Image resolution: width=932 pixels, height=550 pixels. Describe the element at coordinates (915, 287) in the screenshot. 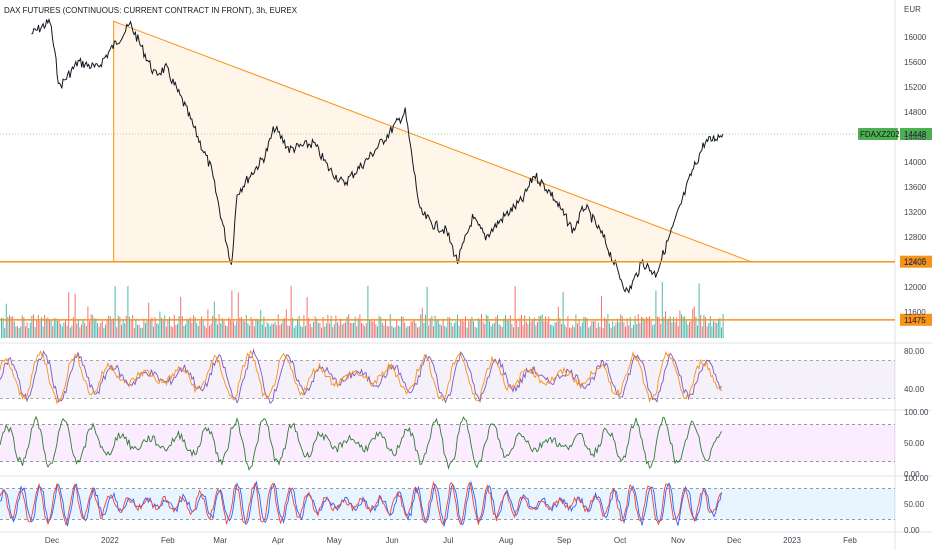

I see `price-tick-10: 12000` at that location.